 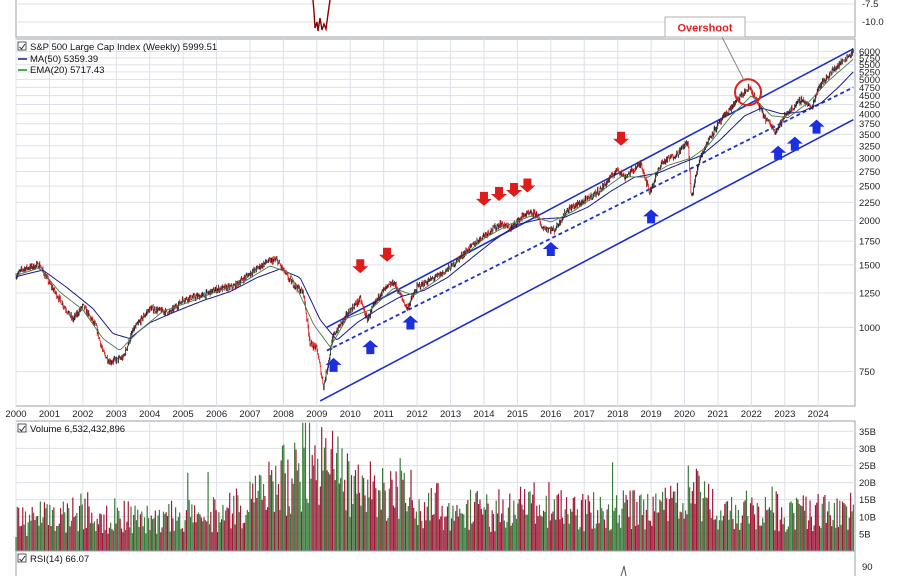 What do you see at coordinates (869, 172) in the screenshot?
I see `price-tick-label: 2750` at bounding box center [869, 172].